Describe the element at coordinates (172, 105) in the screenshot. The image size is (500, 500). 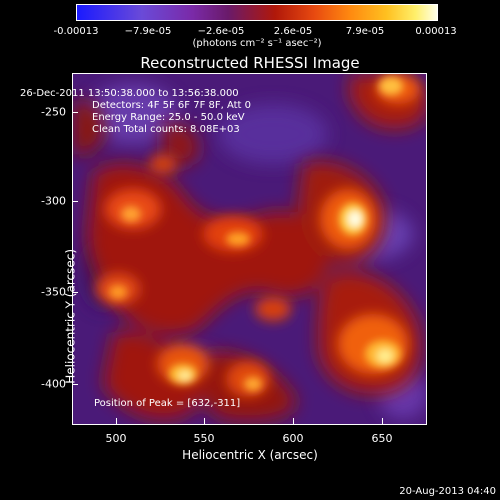
I see `info-detectors: Detectors: 4F 5F 6F 7F 8F, Att 0` at that location.